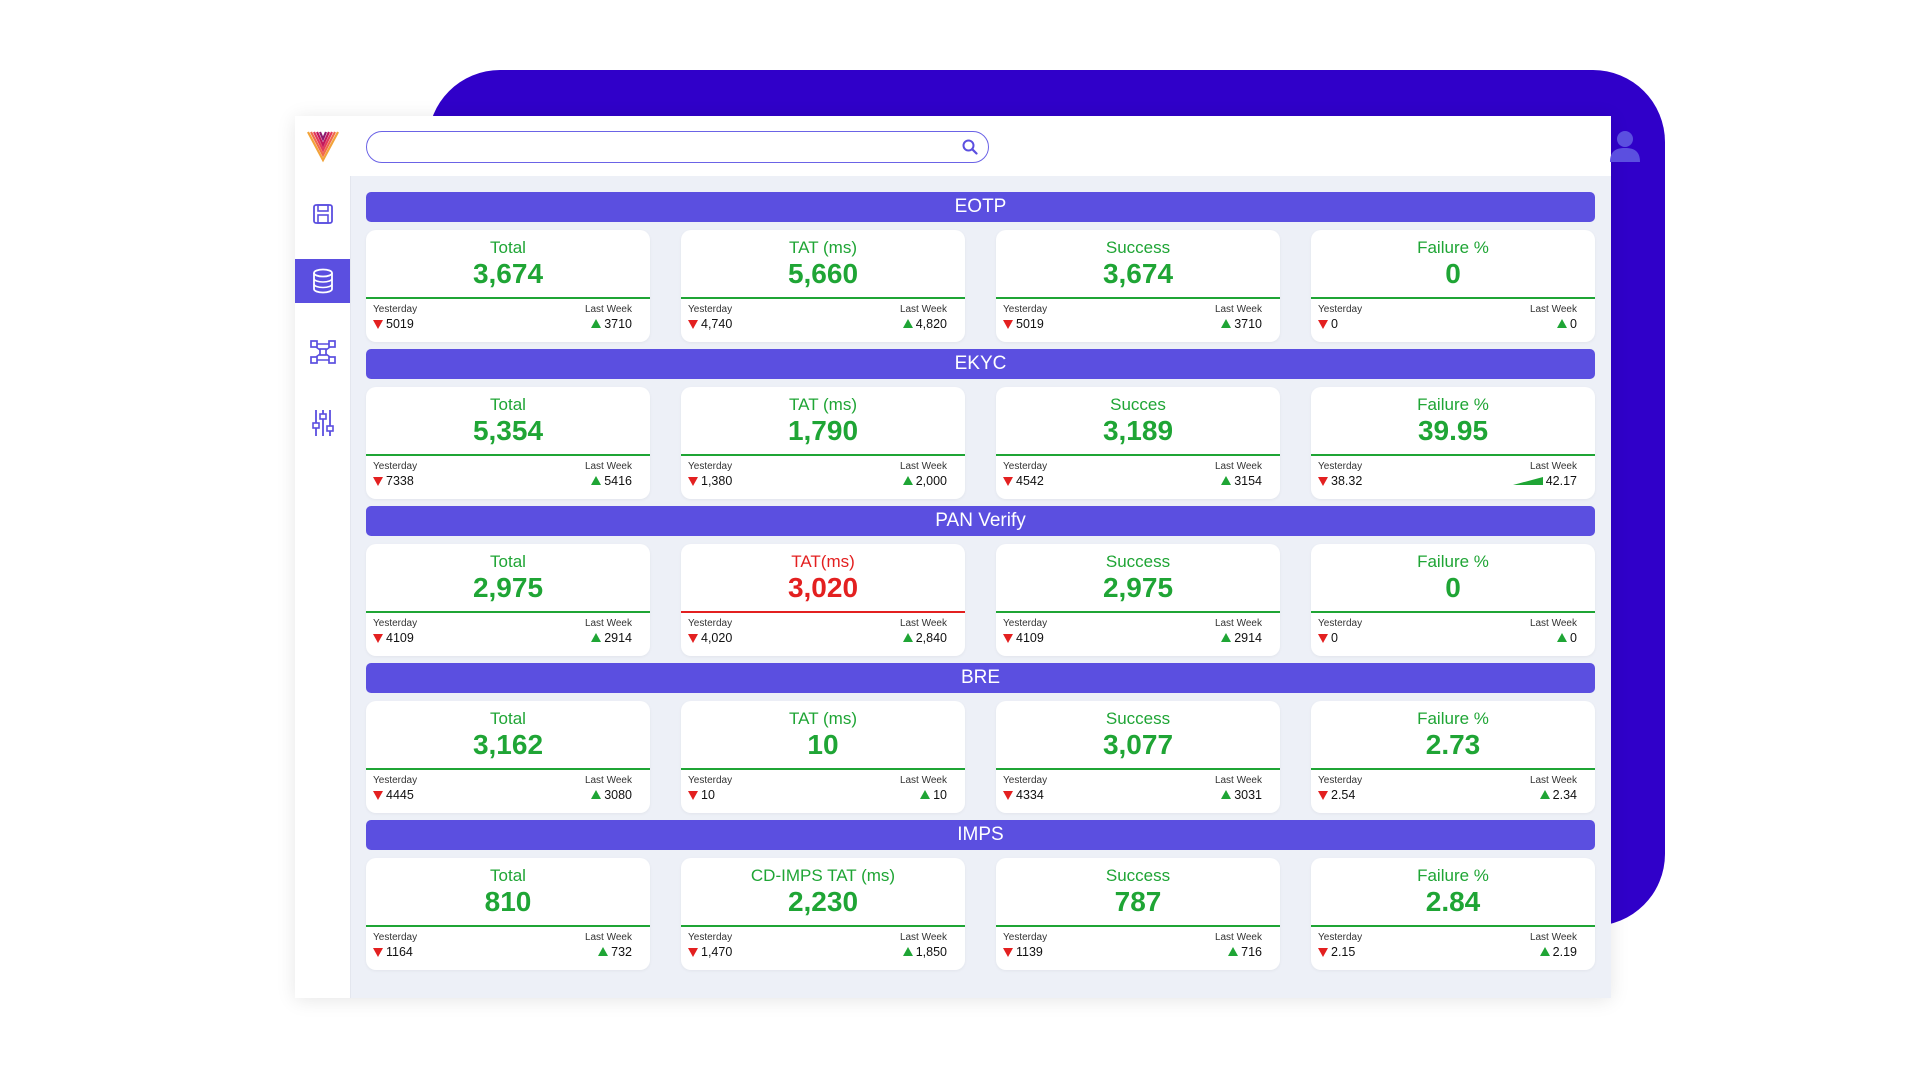 This screenshot has height=1080, width=1920. I want to click on last-week-value-row: 732, so click(608, 952).